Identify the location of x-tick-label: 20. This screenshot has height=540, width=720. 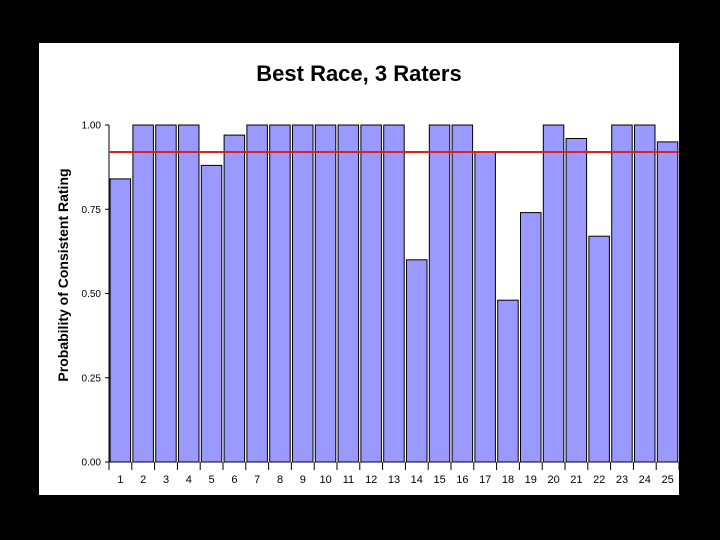
(553, 480).